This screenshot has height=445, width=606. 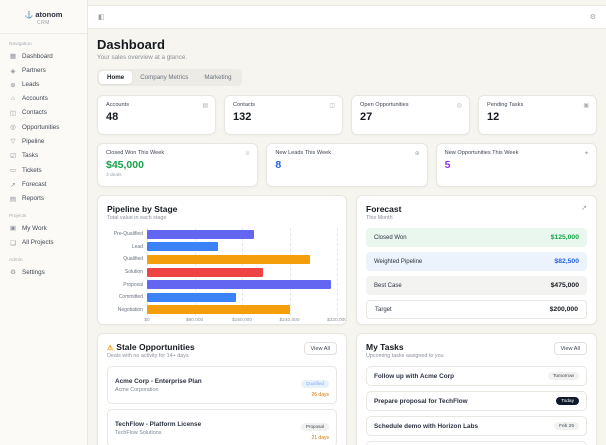 I want to click on opportunity-company: Acme Corporation, so click(x=137, y=389).